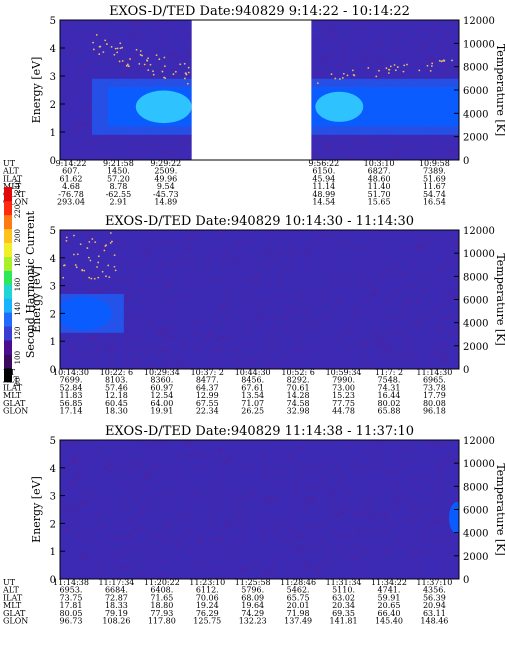 This screenshot has height=653, width=505. Describe the element at coordinates (389, 605) in the screenshot. I see `table-cell: 20.65` at that location.